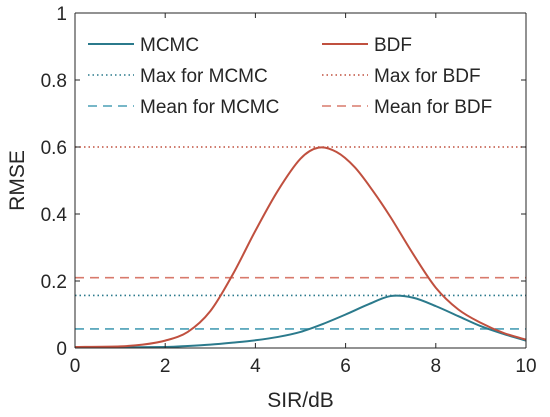 The image size is (550, 417). Describe the element at coordinates (300, 400) in the screenshot. I see `x-axis-title: SIR/dB` at that location.